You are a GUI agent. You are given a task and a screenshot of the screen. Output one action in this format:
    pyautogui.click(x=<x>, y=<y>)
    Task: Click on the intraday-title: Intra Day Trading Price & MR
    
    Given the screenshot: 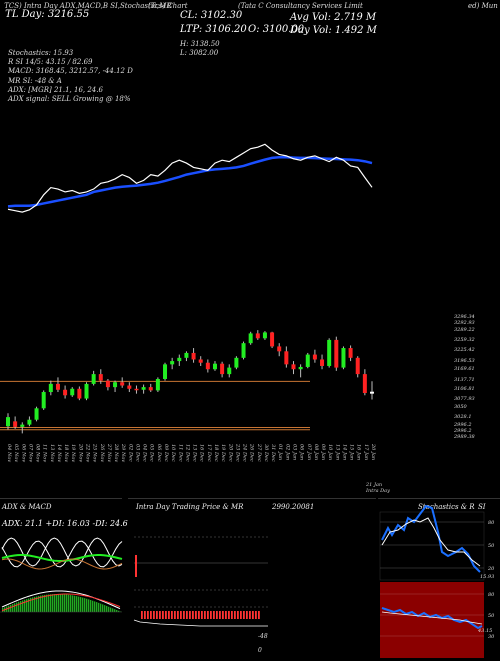 What is the action you would take?
    pyautogui.click(x=189, y=507)
    